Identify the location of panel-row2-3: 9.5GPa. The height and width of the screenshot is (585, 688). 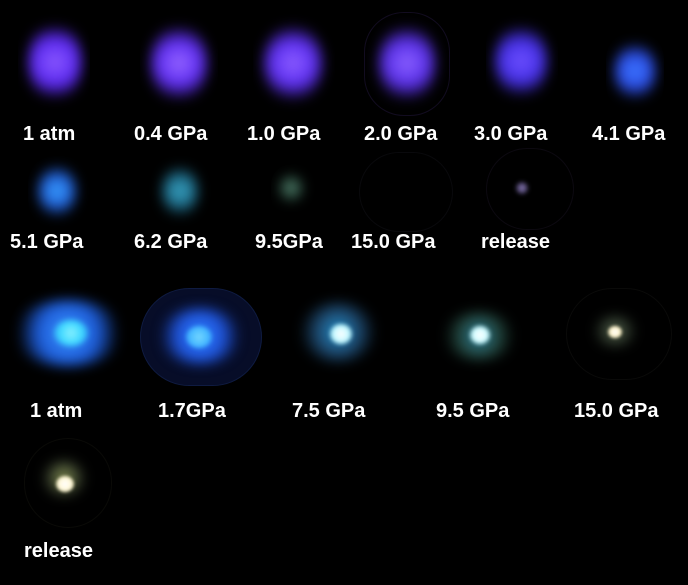
(298, 203).